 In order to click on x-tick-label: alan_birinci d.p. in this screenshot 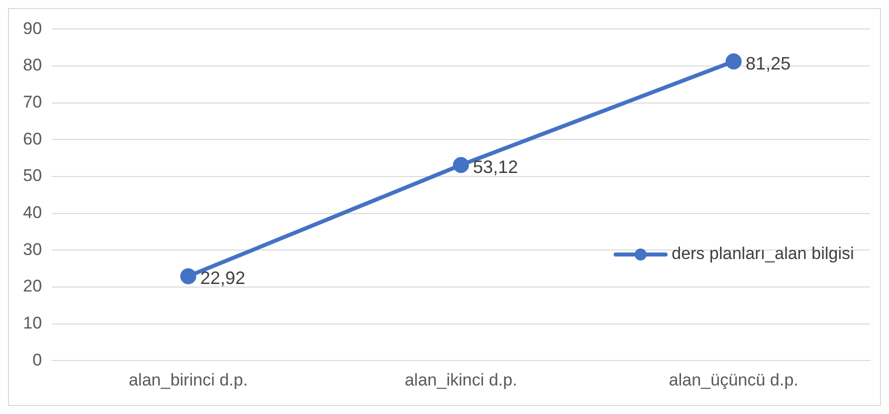, I will do `click(188, 380)`.